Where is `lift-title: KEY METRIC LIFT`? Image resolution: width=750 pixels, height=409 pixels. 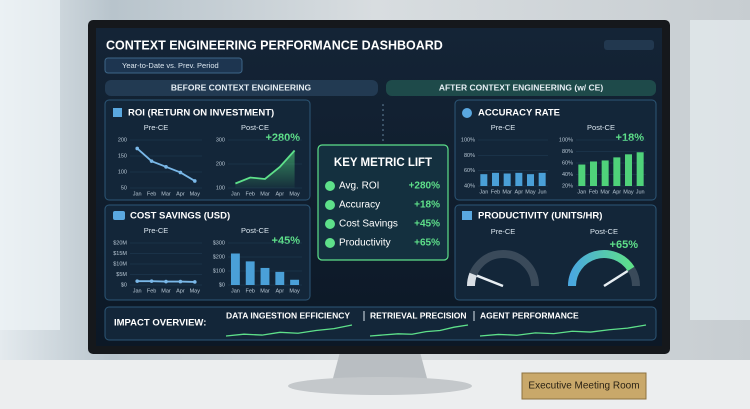
lift-title: KEY METRIC LIFT is located at coordinates (383, 163).